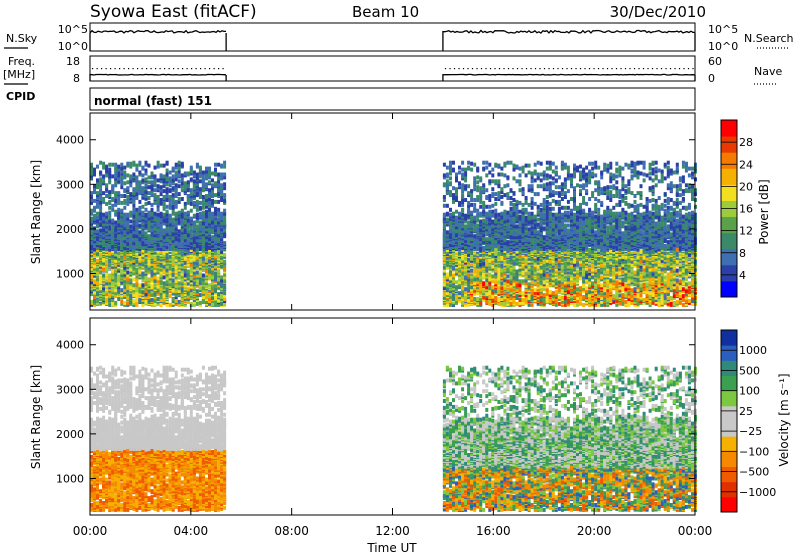  Describe the element at coordinates (568, 31) in the screenshot. I see `trace-line` at that location.